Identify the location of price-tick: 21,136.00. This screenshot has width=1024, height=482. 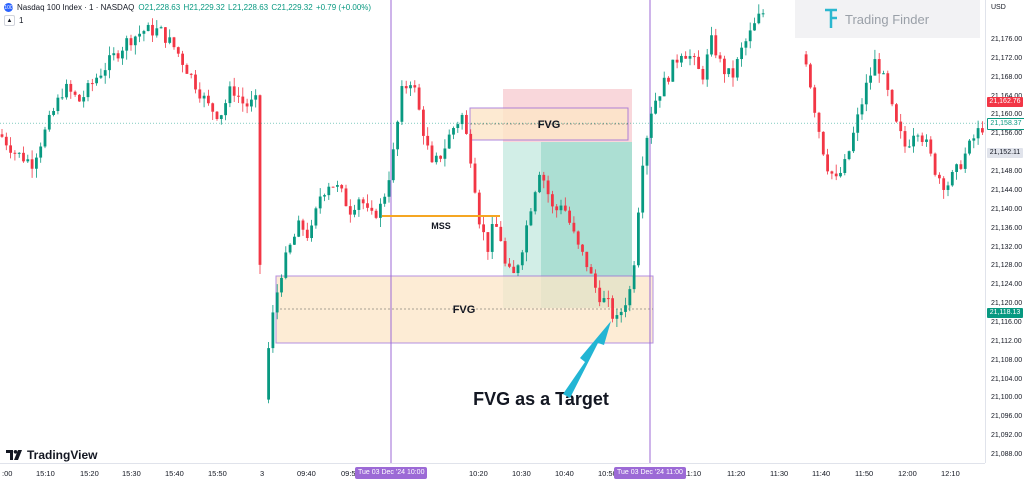
(1007, 228).